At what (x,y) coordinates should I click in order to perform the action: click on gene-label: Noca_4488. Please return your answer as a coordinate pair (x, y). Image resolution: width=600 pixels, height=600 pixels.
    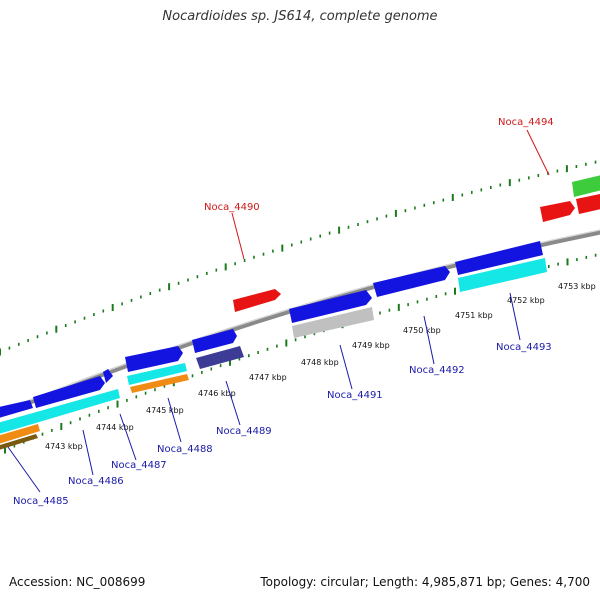
    Looking at the image, I should click on (185, 449).